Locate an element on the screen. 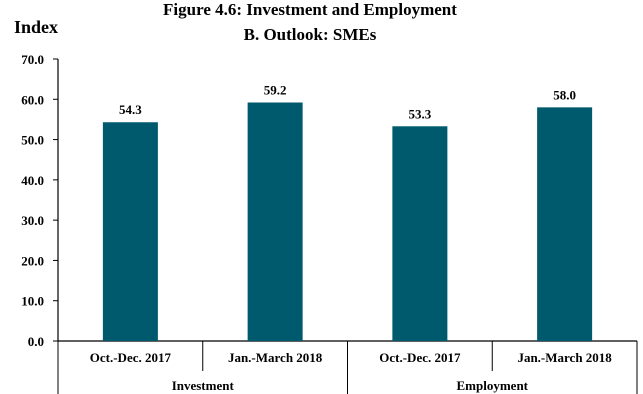  chart-subtitle: B. Outlook: SMEs is located at coordinates (310, 34).